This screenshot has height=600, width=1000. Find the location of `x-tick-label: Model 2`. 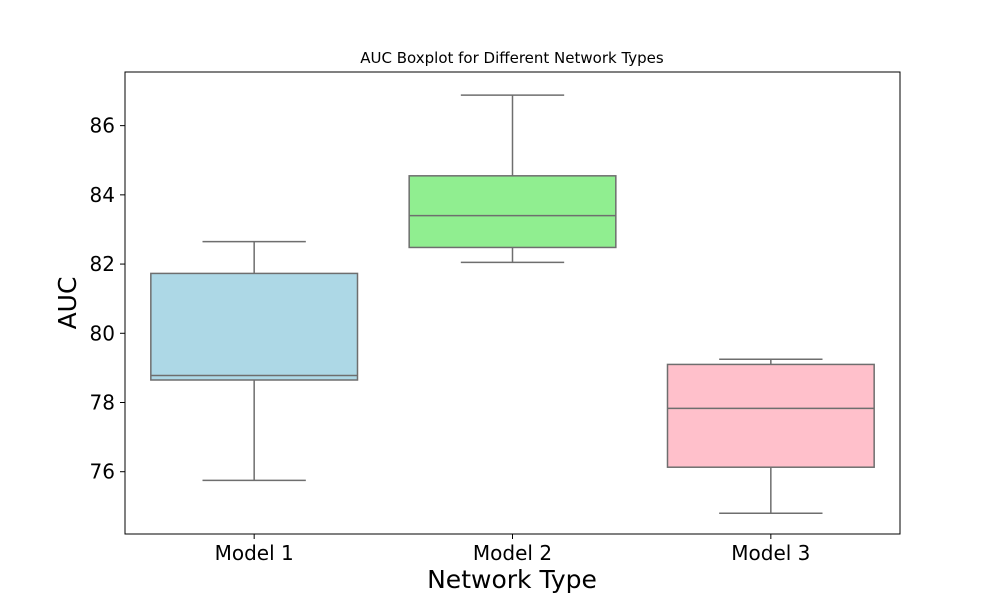

x-tick-label: Model 2 is located at coordinates (512, 553).